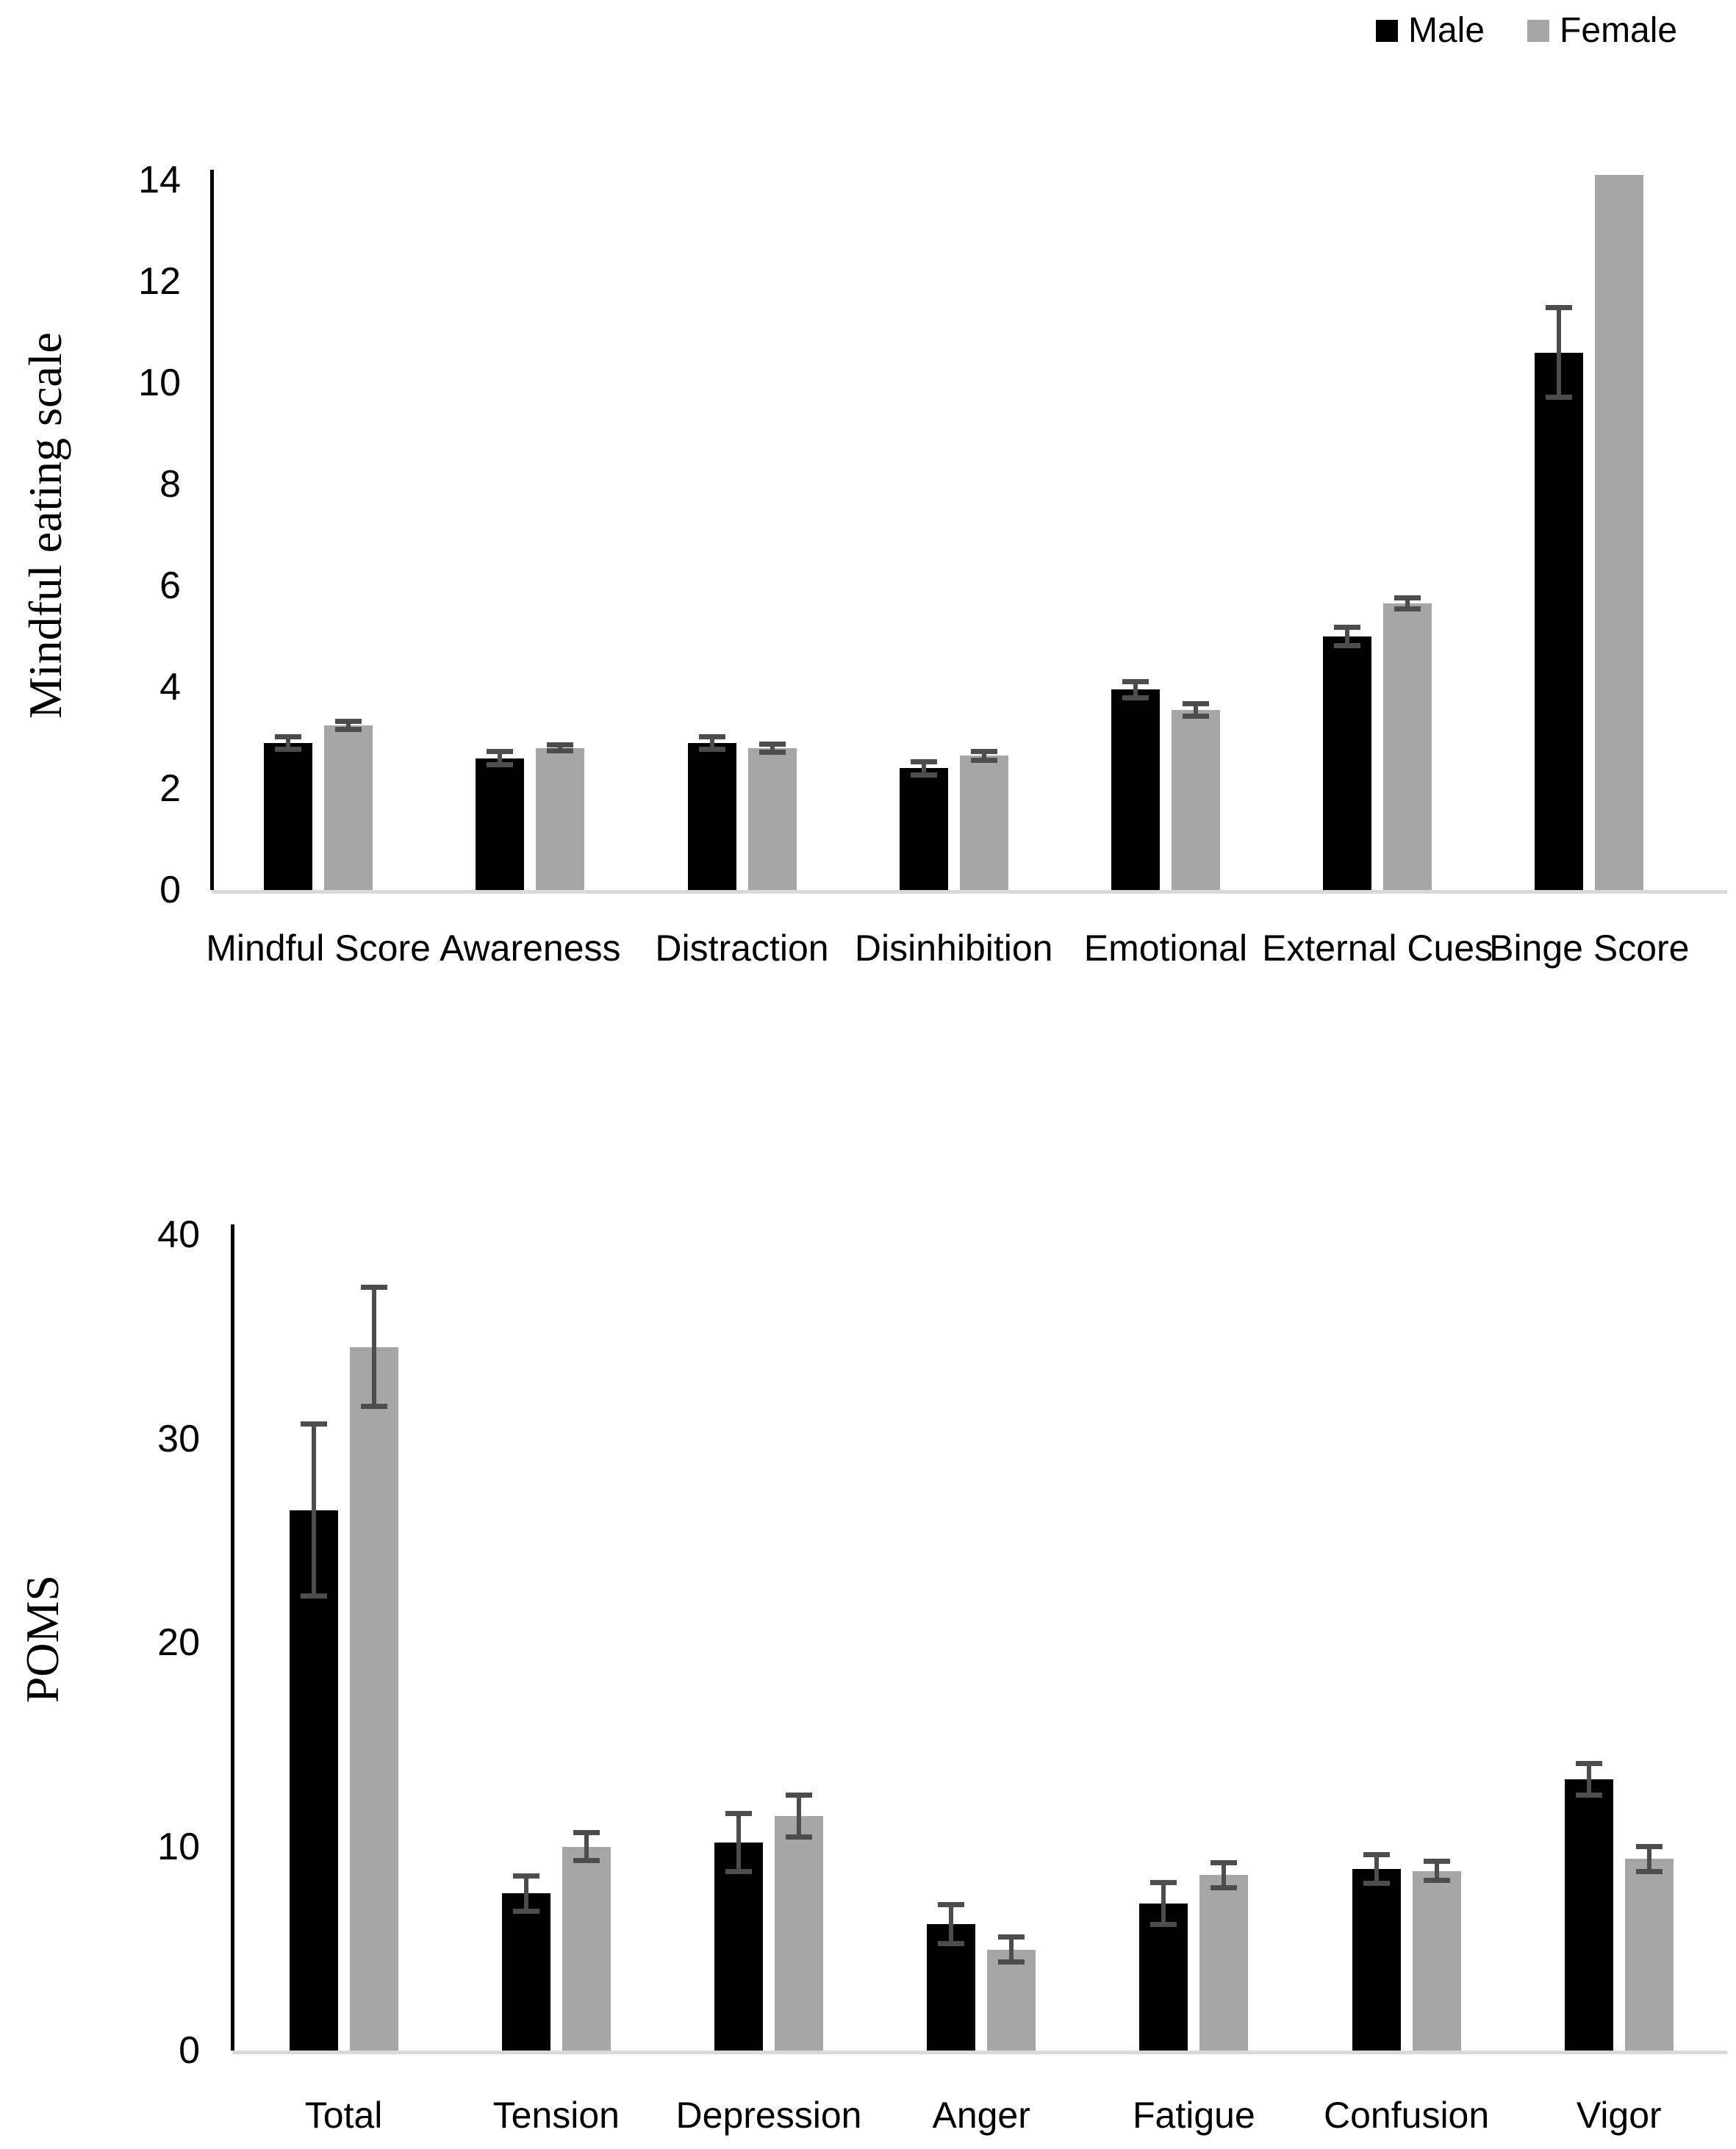  I want to click on male-swatch-icon, so click(1387, 30).